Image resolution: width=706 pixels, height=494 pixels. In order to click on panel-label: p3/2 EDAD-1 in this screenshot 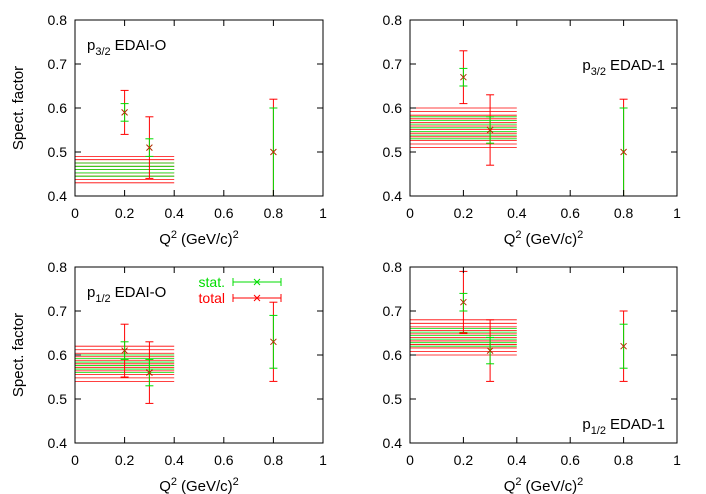, I will do `click(623, 67)`.